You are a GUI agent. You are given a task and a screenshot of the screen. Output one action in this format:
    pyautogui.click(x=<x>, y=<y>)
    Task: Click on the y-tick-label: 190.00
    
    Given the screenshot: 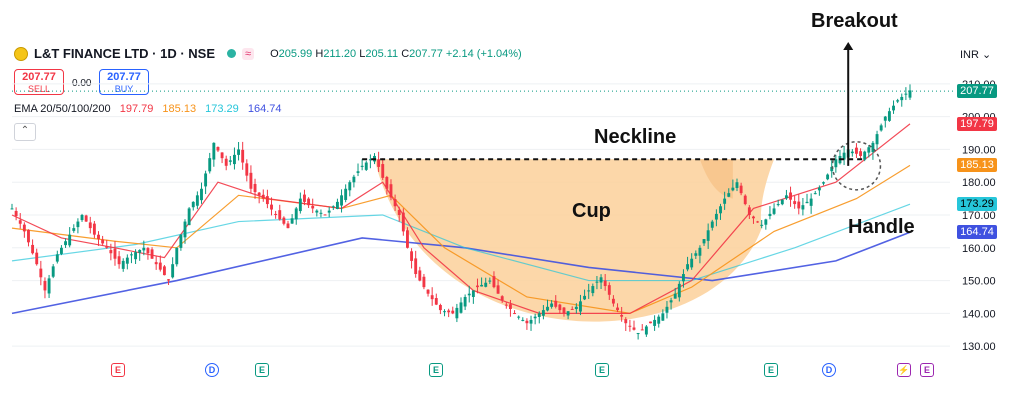 What is the action you would take?
    pyautogui.click(x=979, y=150)
    